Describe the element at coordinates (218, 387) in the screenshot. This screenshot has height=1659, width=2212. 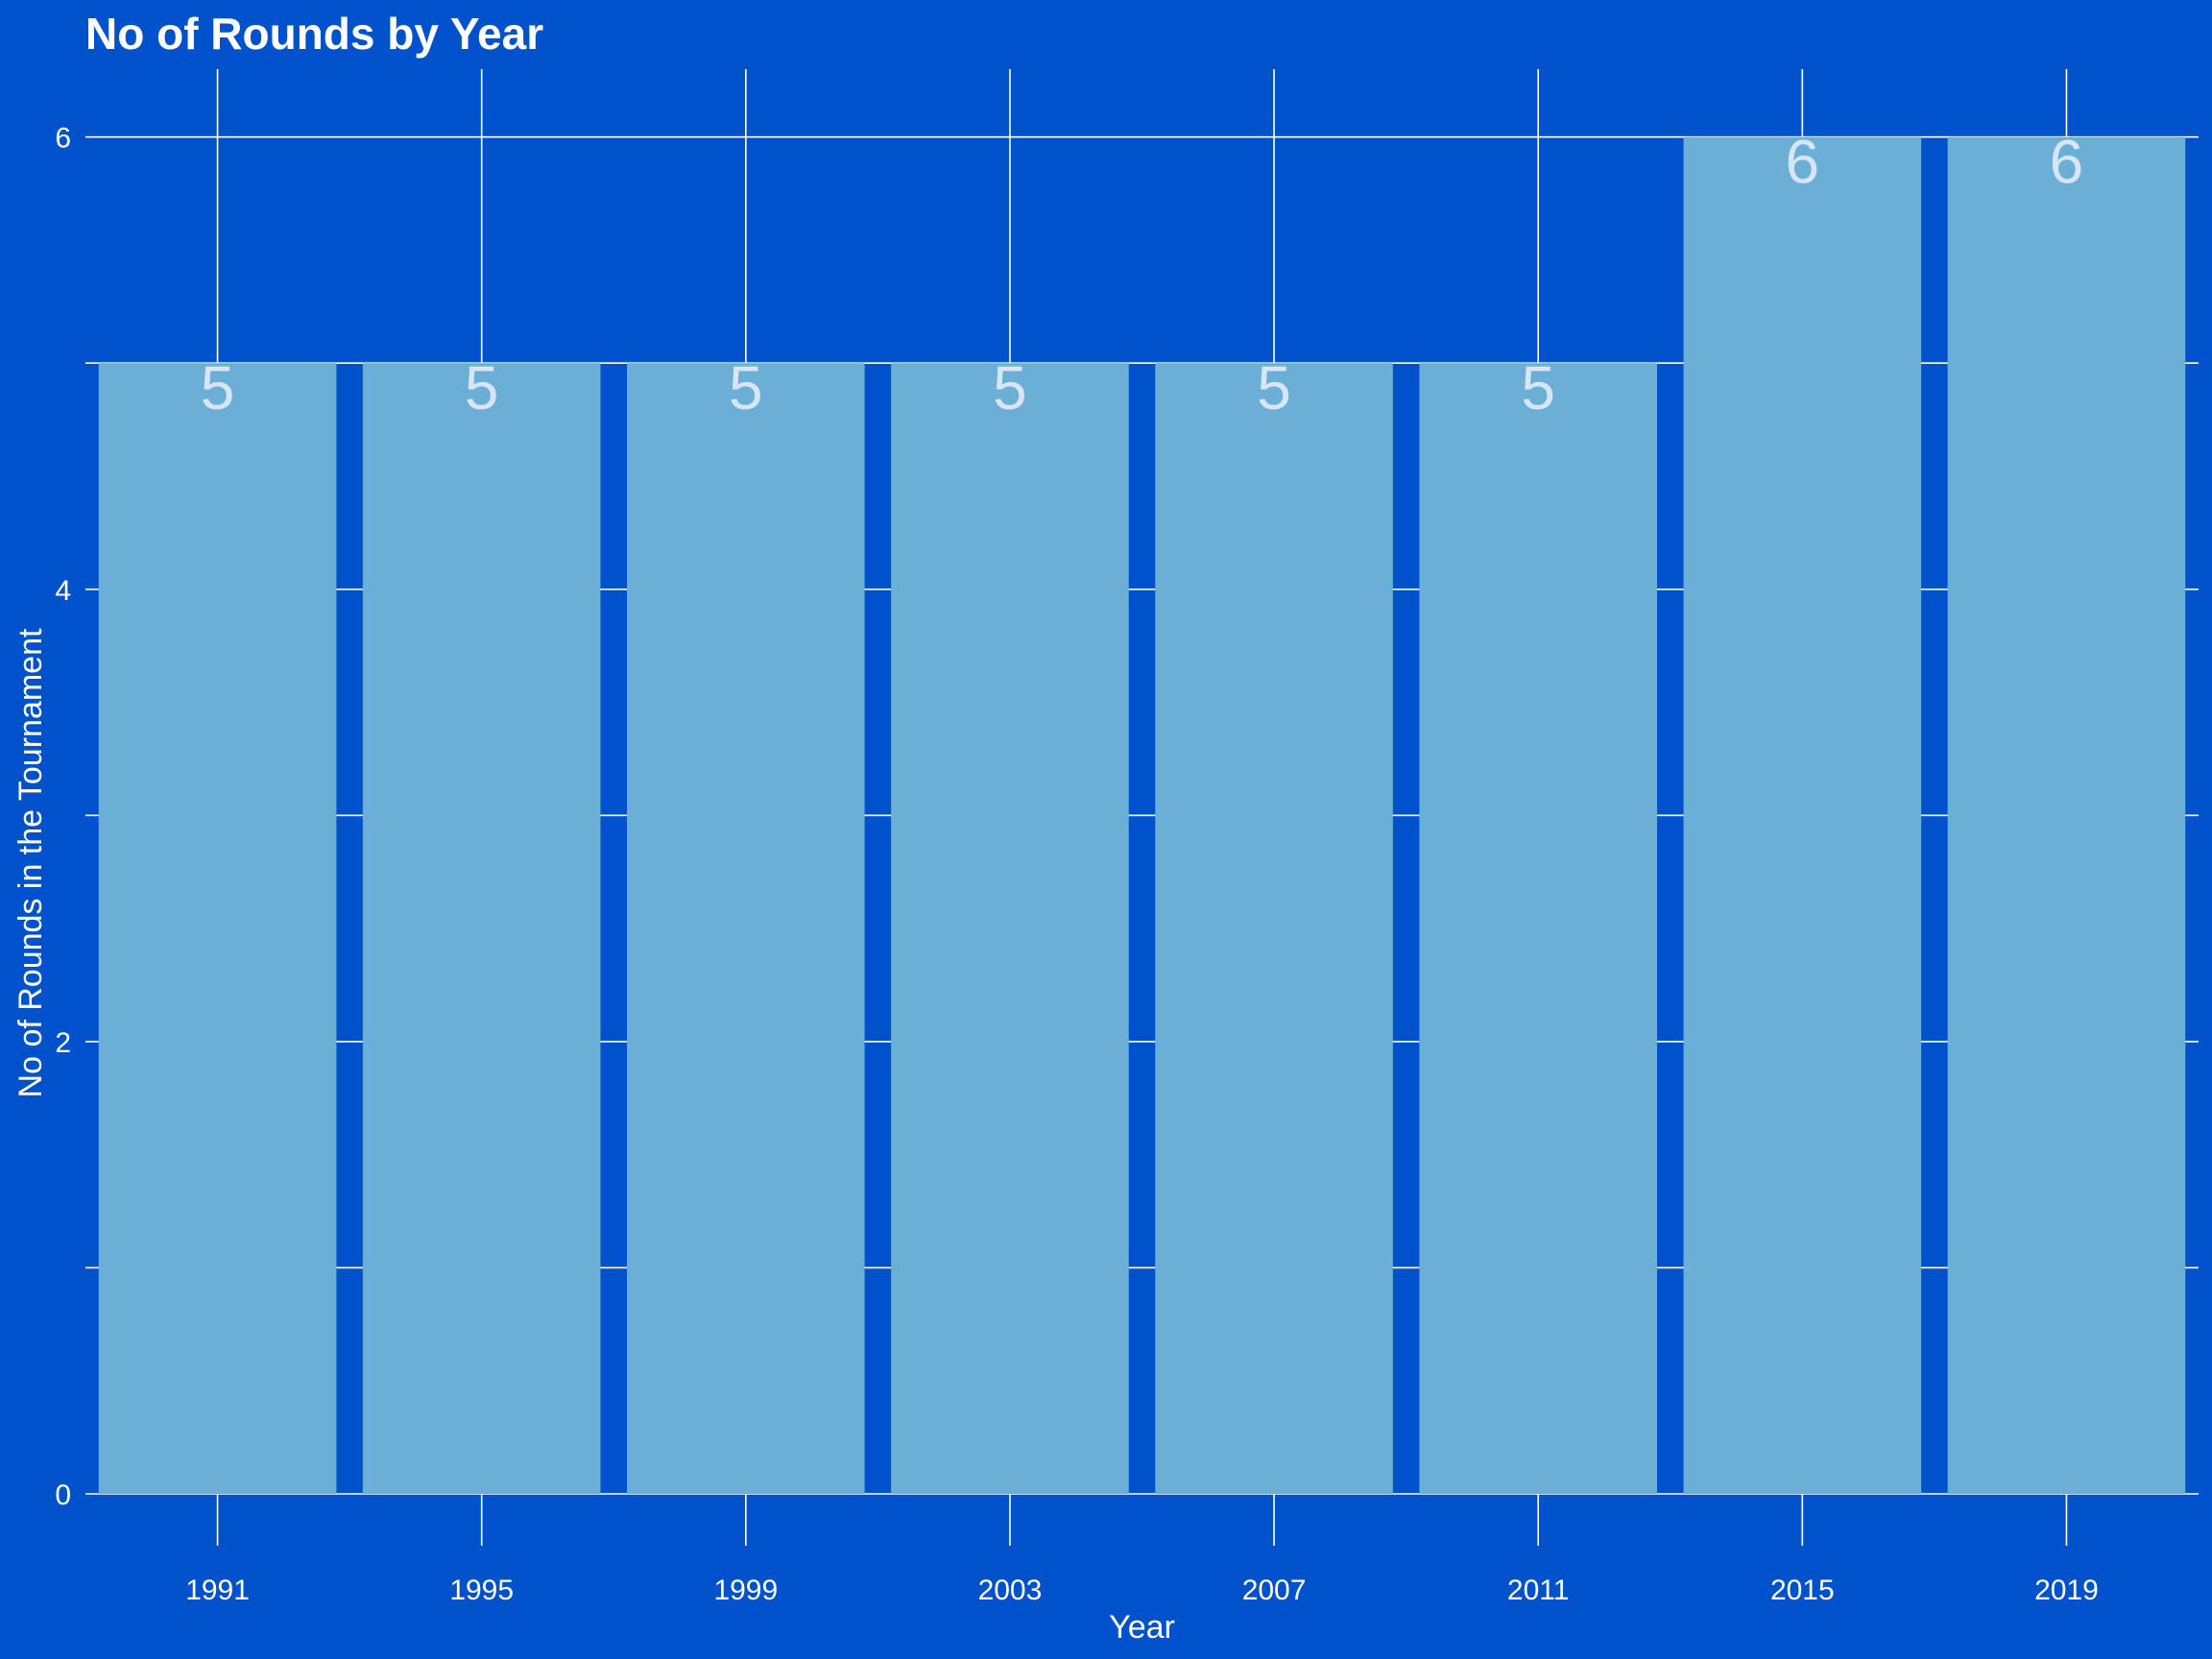
I see `bar-value-label-1991: 5` at that location.